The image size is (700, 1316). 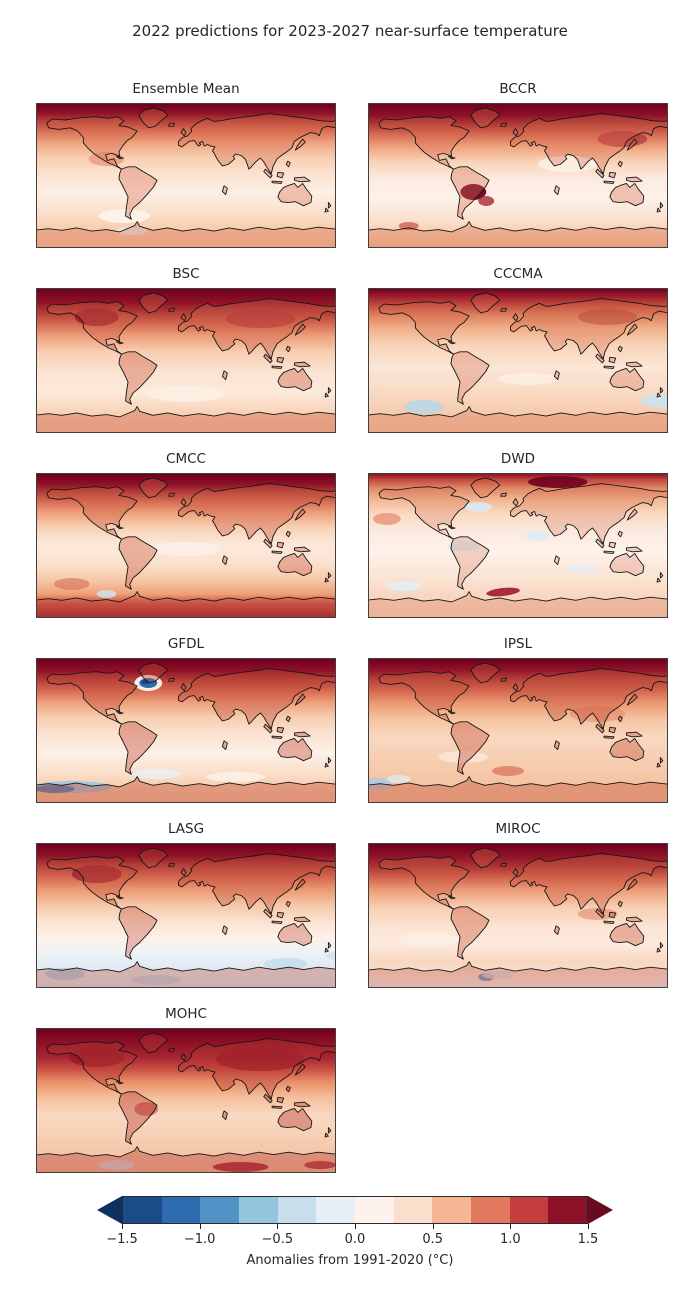 What do you see at coordinates (186, 274) in the screenshot?
I see `panel-title: BSC` at bounding box center [186, 274].